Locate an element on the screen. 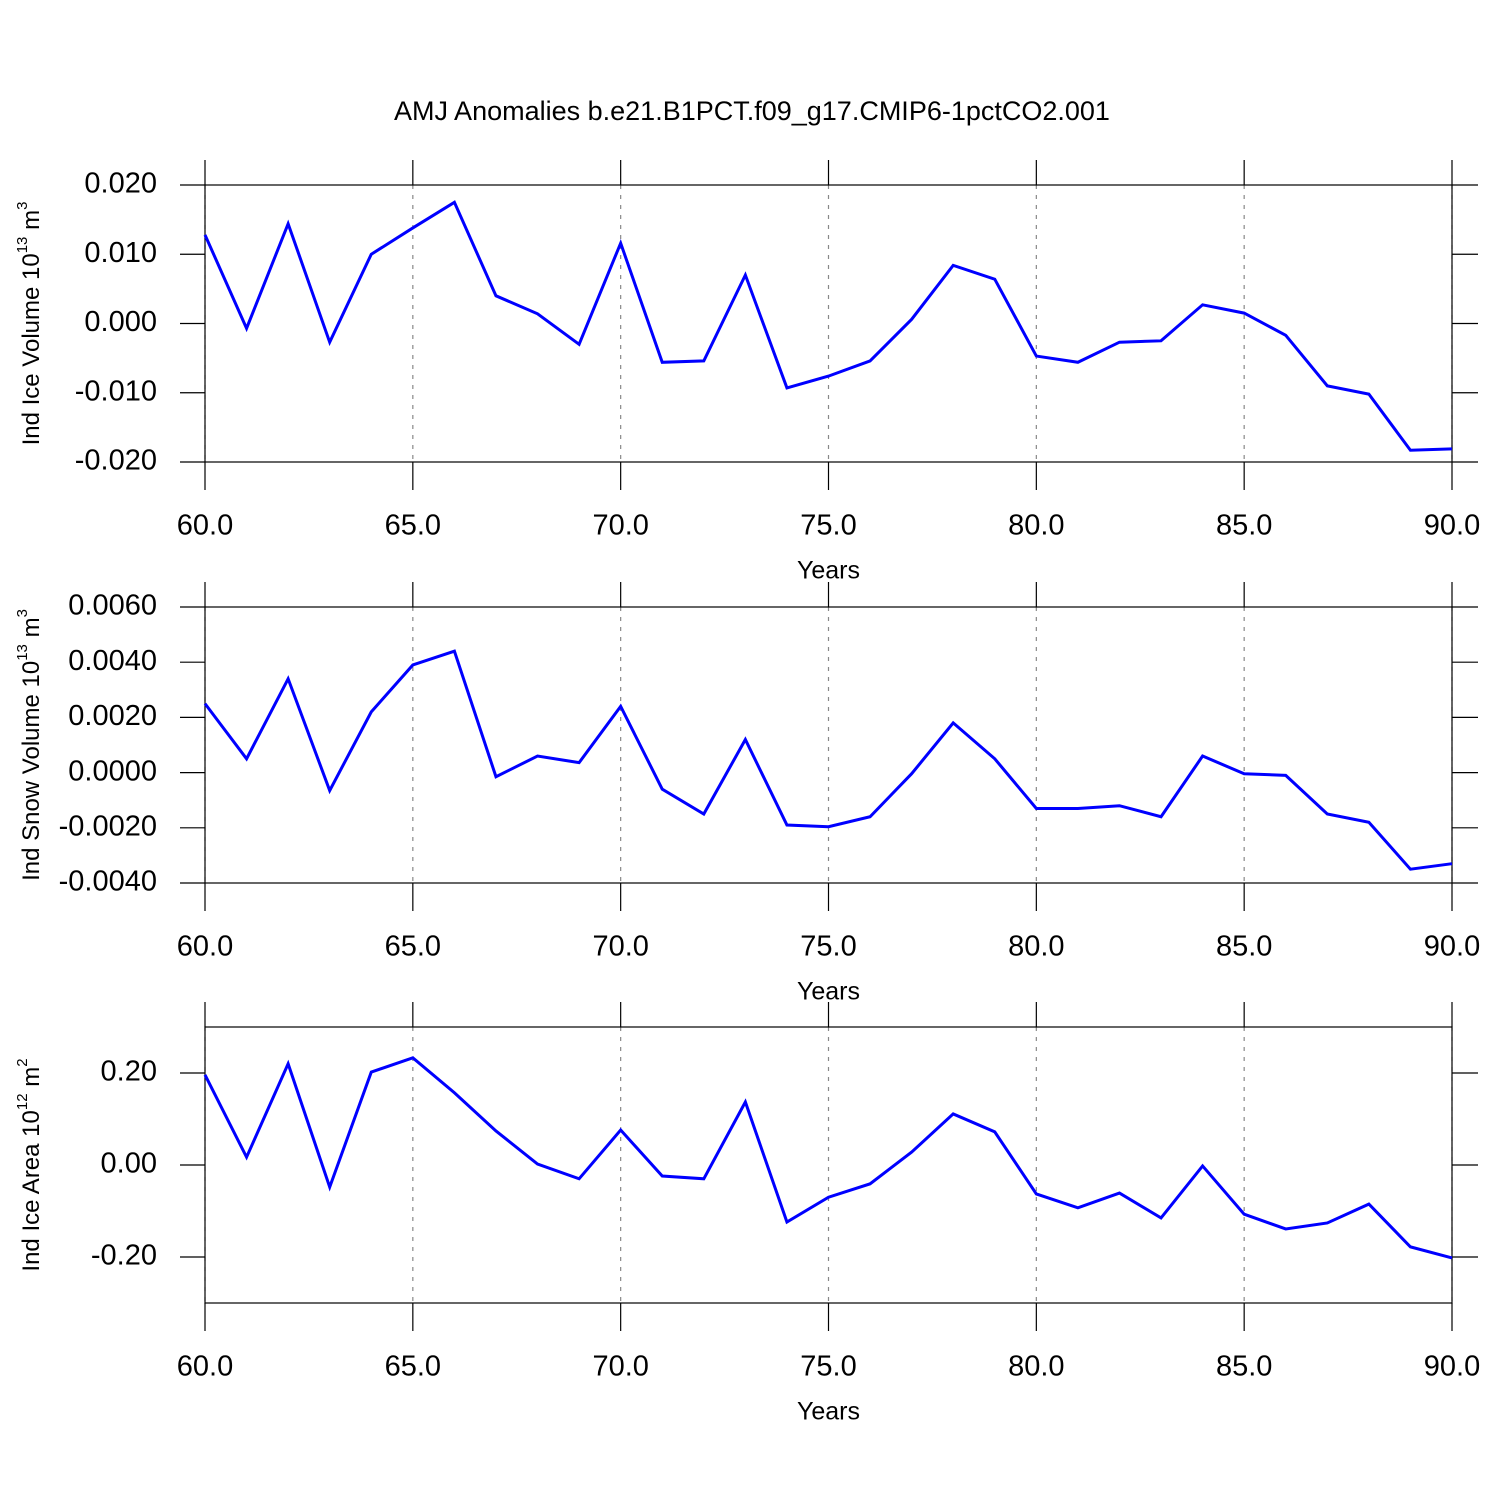 The image size is (1500, 1500). y-tick-label: -0.010 is located at coordinates (116, 391).